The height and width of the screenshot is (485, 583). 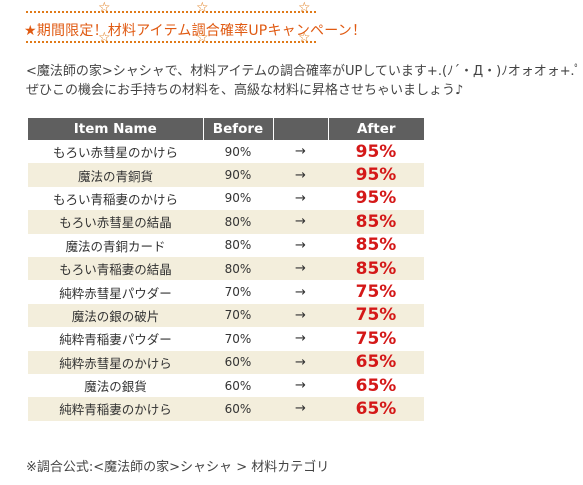 I want to click on item-name: もろい青稲妻のかけら, so click(x=115, y=199).